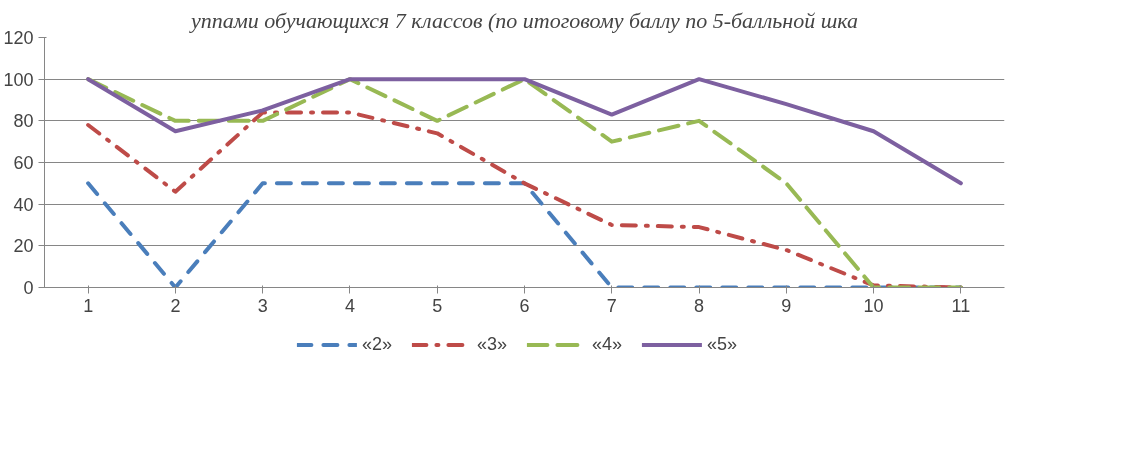 The image size is (1129, 459). What do you see at coordinates (18, 38) in the screenshot?
I see `y-tick-label: 120` at bounding box center [18, 38].